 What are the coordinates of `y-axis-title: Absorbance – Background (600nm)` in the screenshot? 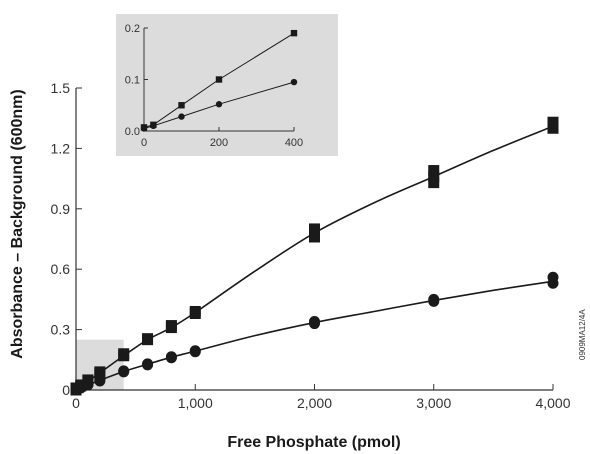 It's located at (17, 223).